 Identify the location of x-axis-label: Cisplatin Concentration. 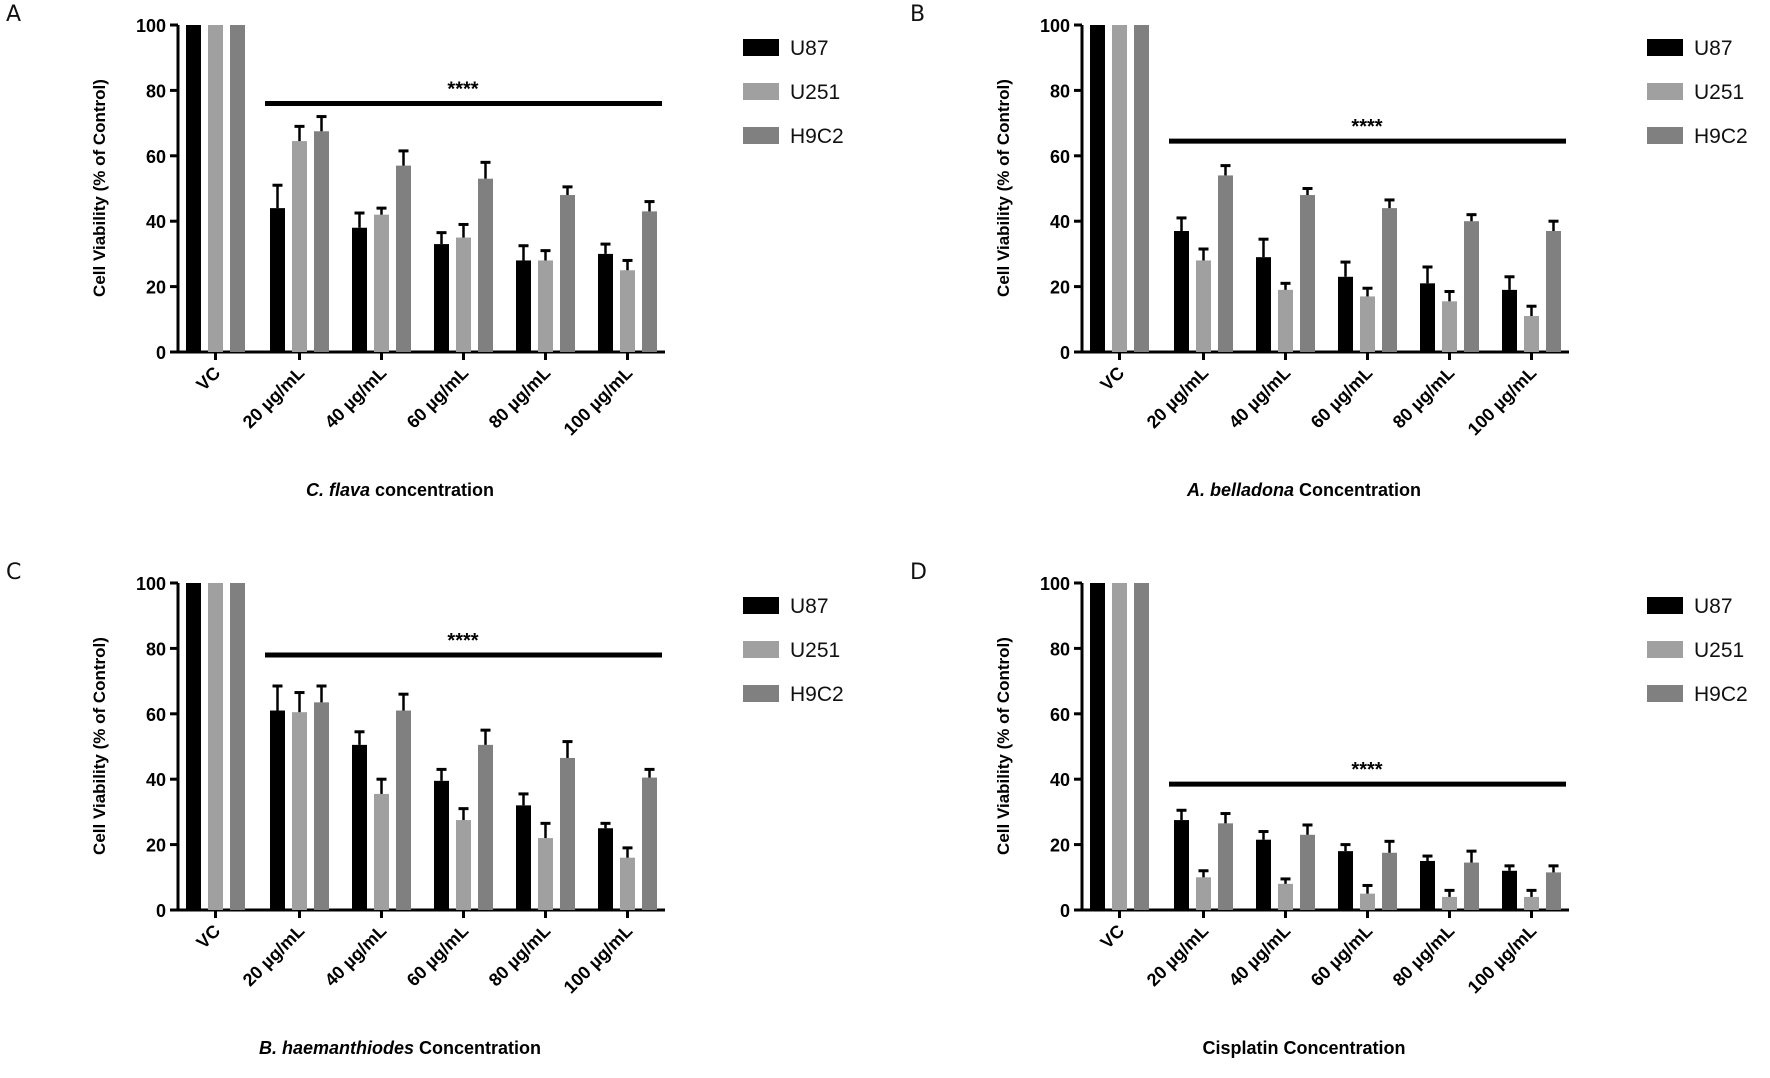
(1303, 1048).